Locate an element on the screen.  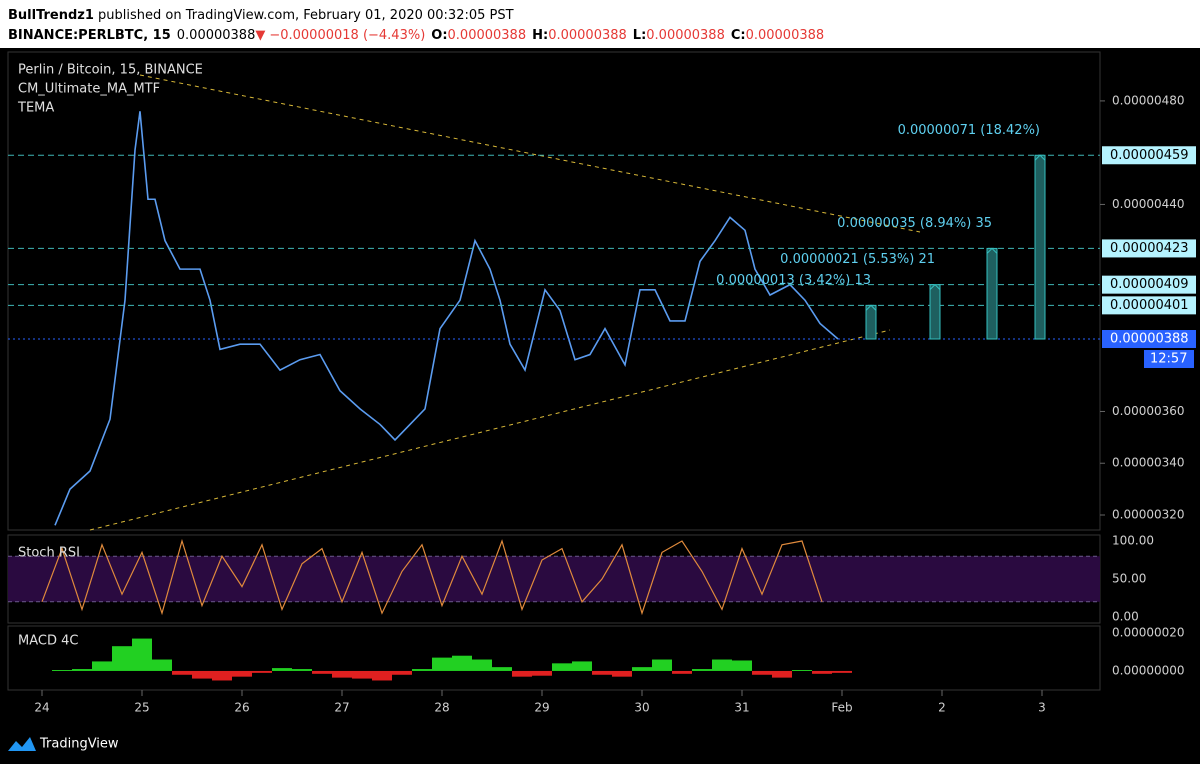
level-label: 0.00000409 is located at coordinates (1149, 284).